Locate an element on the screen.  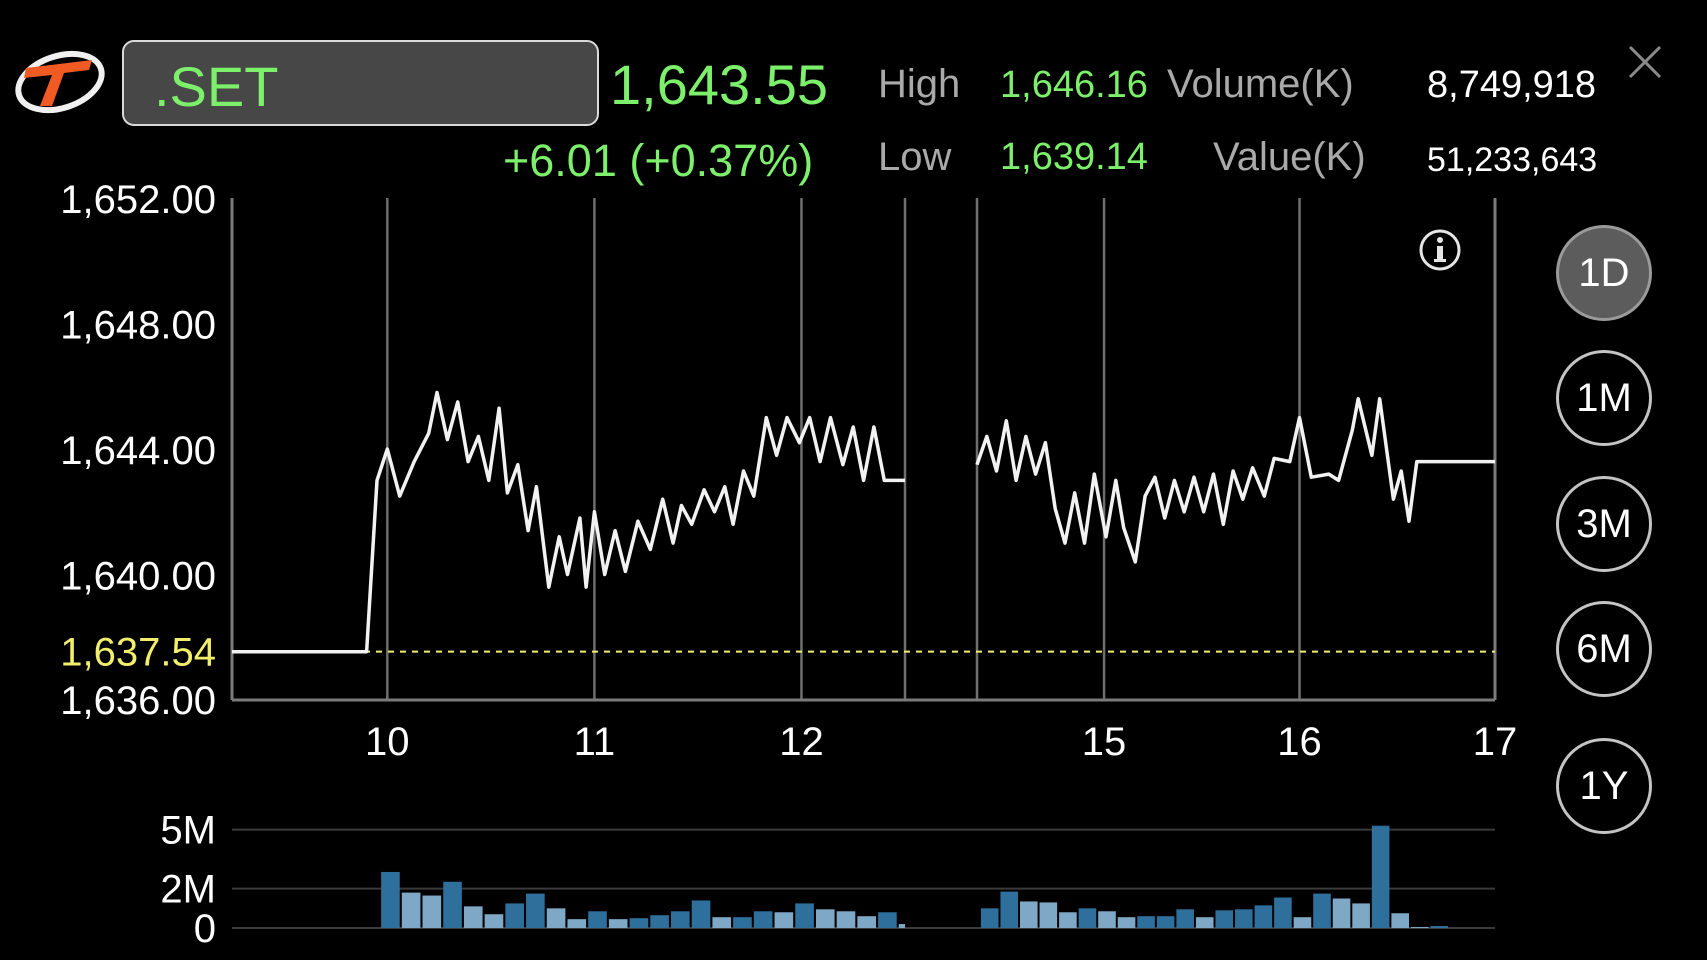
x-tick-label: 11 is located at coordinates (595, 742).